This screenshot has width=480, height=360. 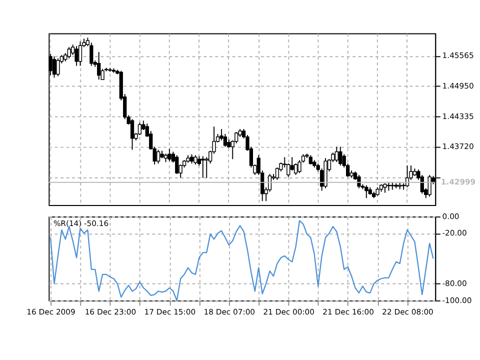 What do you see at coordinates (230, 311) in the screenshot?
I see `x-tick-label: 18 Dec 07:00` at bounding box center [230, 311].